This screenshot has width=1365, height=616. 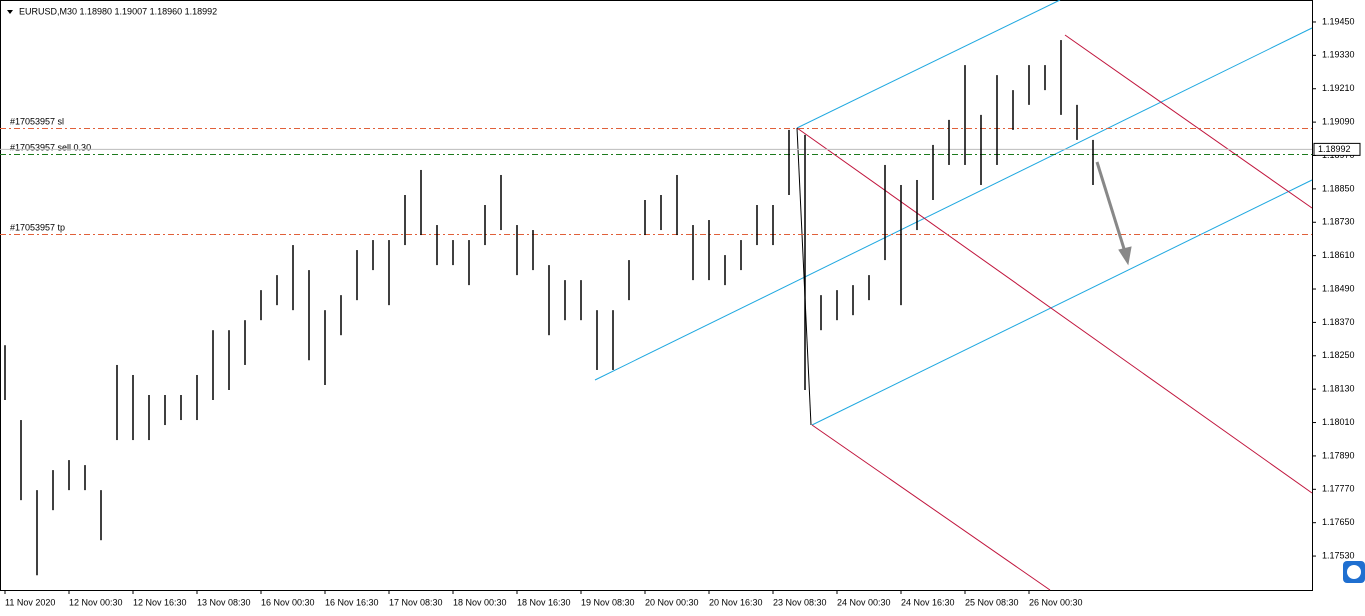 What do you see at coordinates (30, 602) in the screenshot?
I see `x-tick-label: 11 Nov 2020` at bounding box center [30, 602].